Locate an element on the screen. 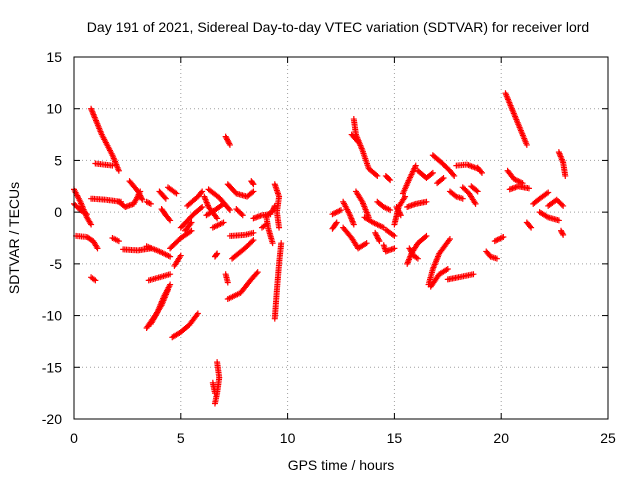  x-tick-label: 20 is located at coordinates (501, 438).